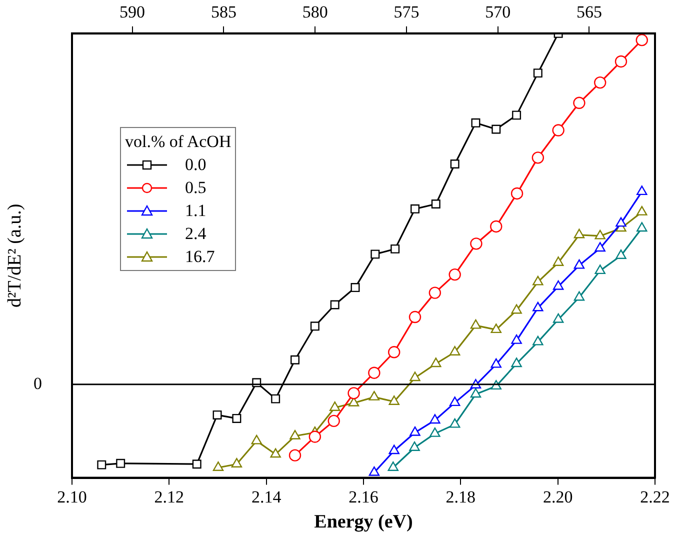  Describe the element at coordinates (363, 522) in the screenshot. I see `x-axis-title: Energy (eV)` at that location.